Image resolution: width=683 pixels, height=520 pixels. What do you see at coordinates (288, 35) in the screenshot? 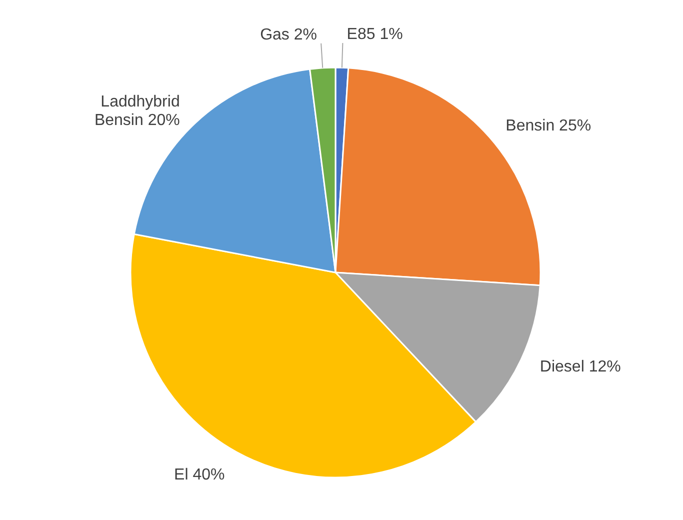
I see `slice-label: Gas 2%` at bounding box center [288, 35].